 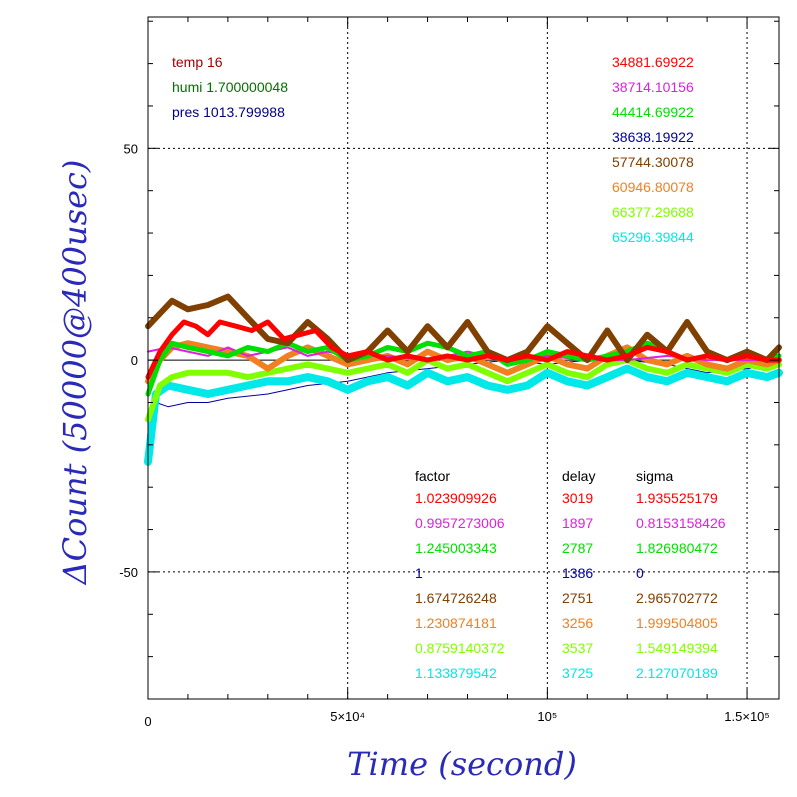 What do you see at coordinates (653, 162) in the screenshot?
I see `series-mean-4: 57744.30078` at bounding box center [653, 162].